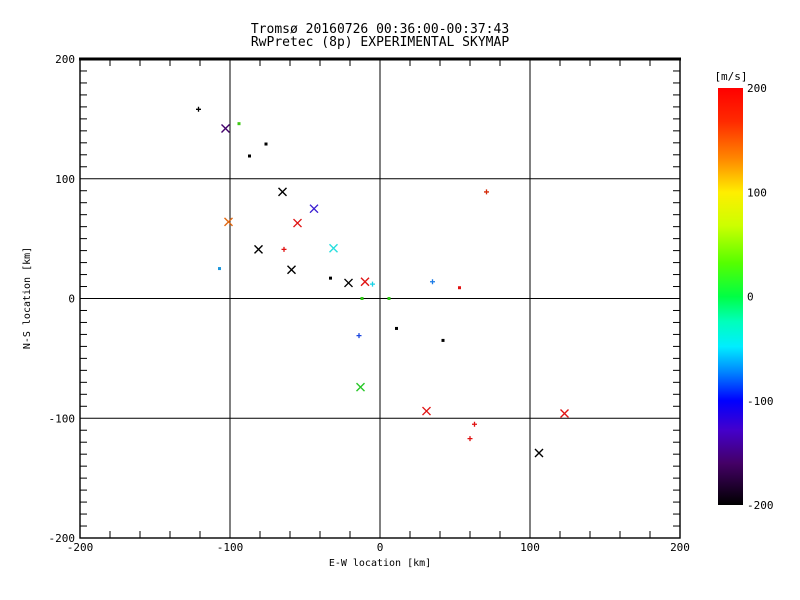  What do you see at coordinates (65, 59) in the screenshot?
I see `y-tick-label: 200` at bounding box center [65, 59].